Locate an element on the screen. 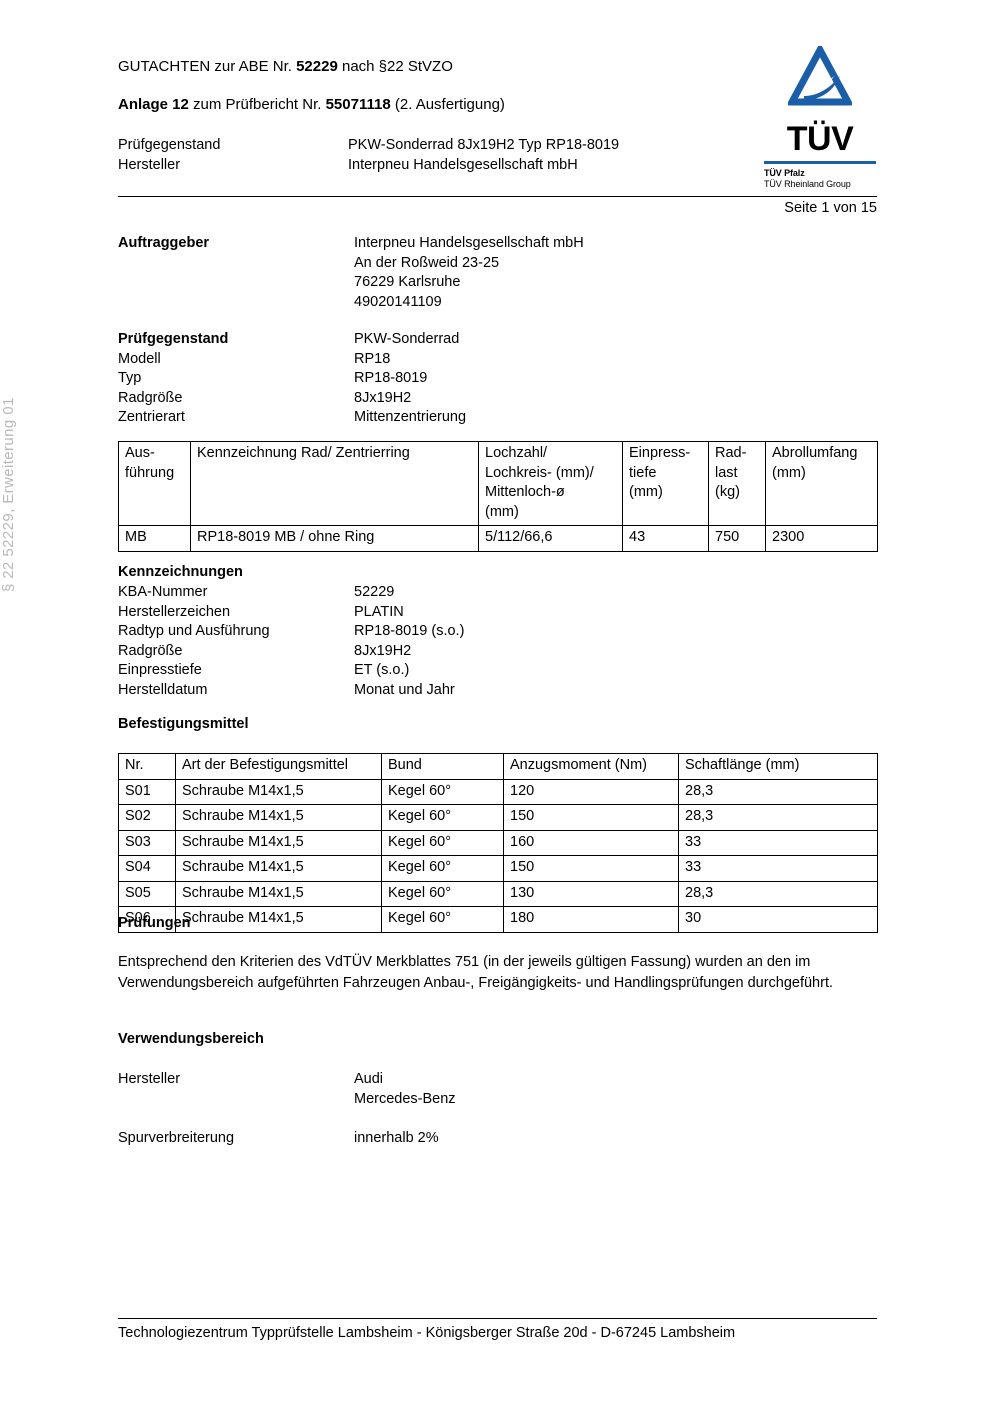  table-row: S04 Schraube M14x1,5 Kegel 60° 150 33 is located at coordinates (498, 868).